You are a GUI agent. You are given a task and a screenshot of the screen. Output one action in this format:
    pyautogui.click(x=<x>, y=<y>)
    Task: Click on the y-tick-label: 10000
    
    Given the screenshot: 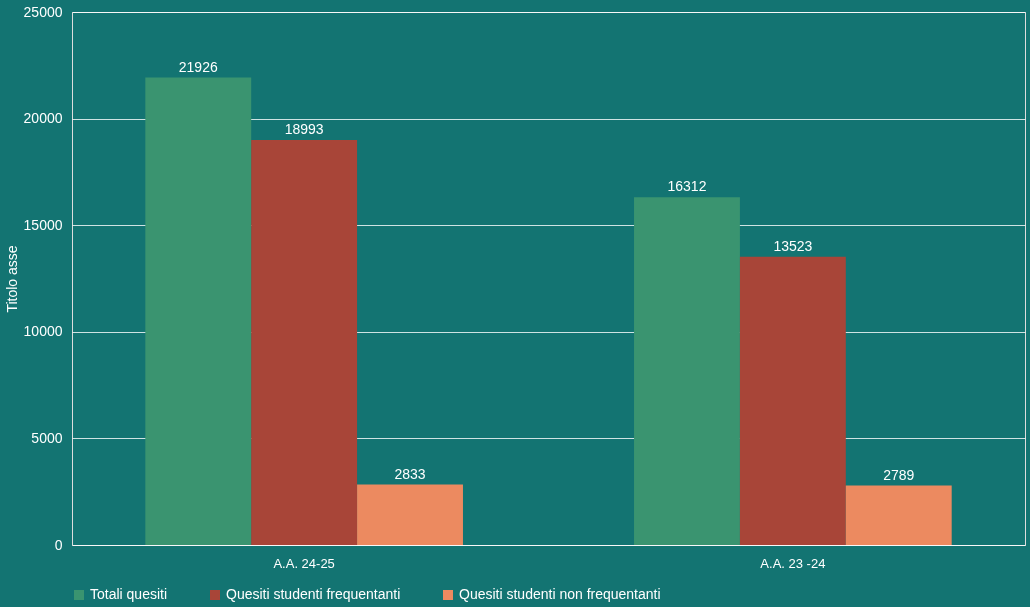 What is the action you would take?
    pyautogui.click(x=43, y=331)
    